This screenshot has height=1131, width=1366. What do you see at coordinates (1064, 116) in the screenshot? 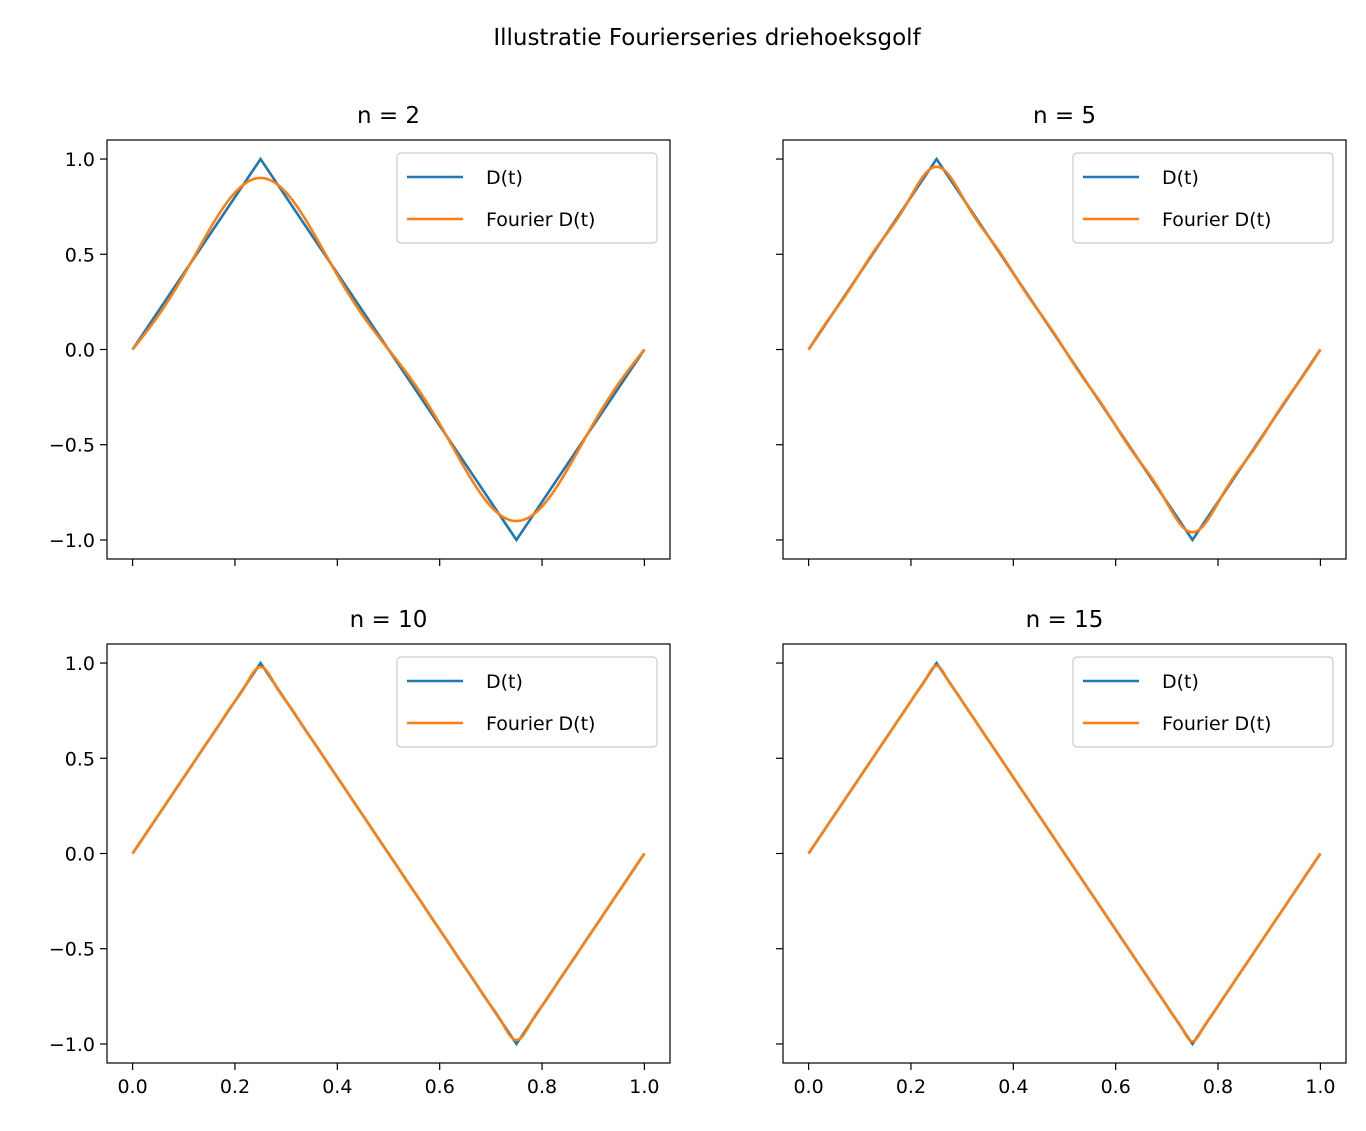
I see `subplot-title: n = 5` at bounding box center [1064, 116].